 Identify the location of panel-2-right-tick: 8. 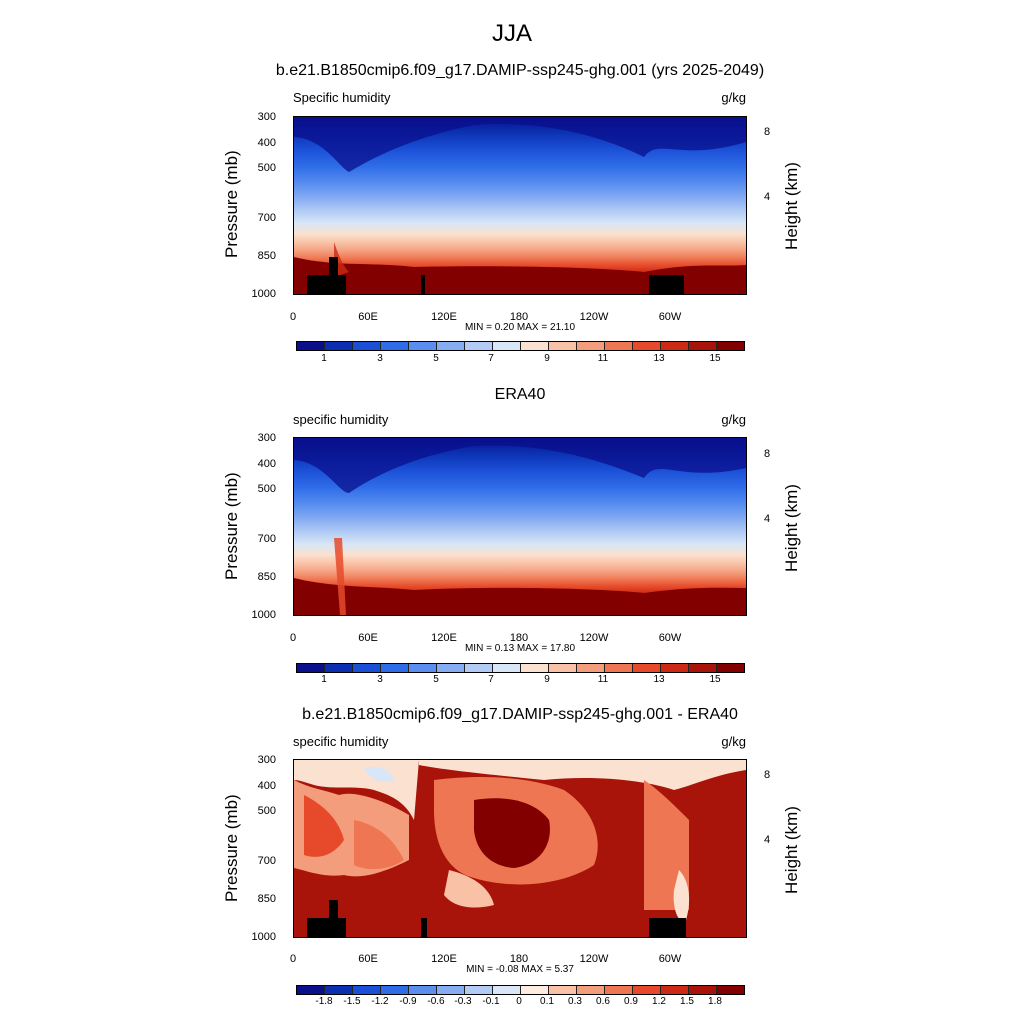
(767, 454).